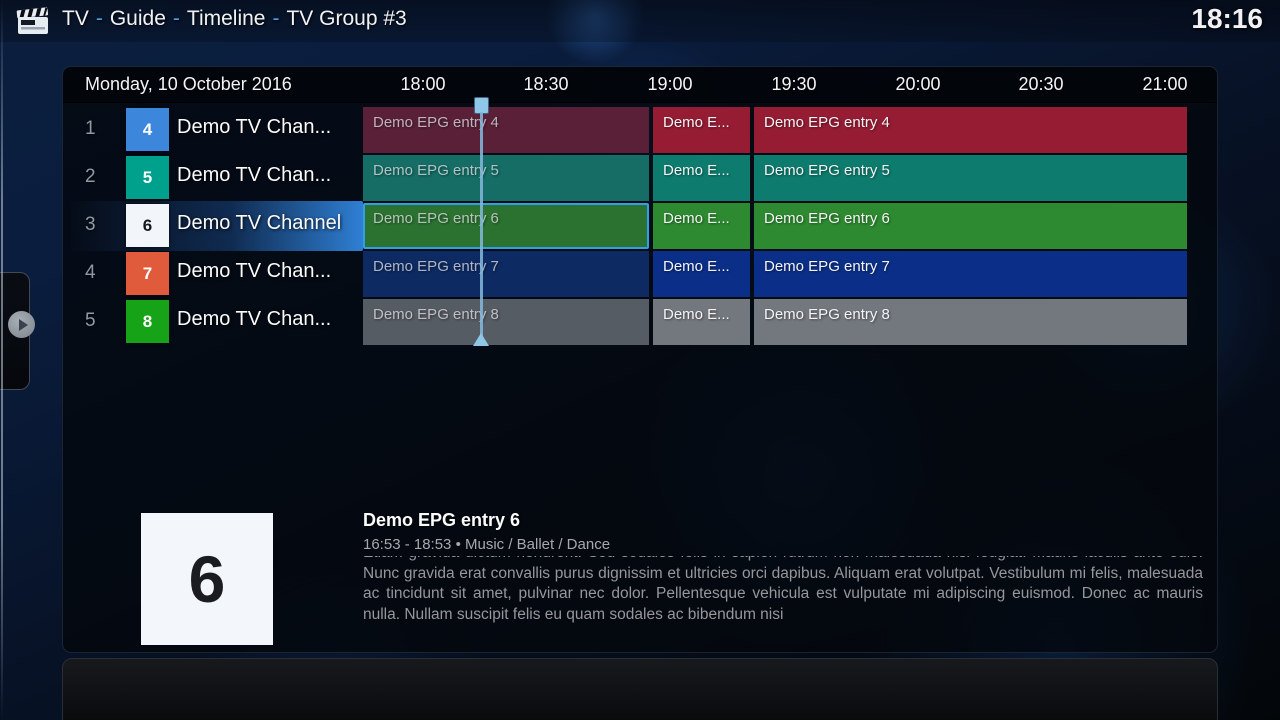 The height and width of the screenshot is (720, 1280). I want to click on epg-program-past: Demo EPG entry 4, so click(506, 130).